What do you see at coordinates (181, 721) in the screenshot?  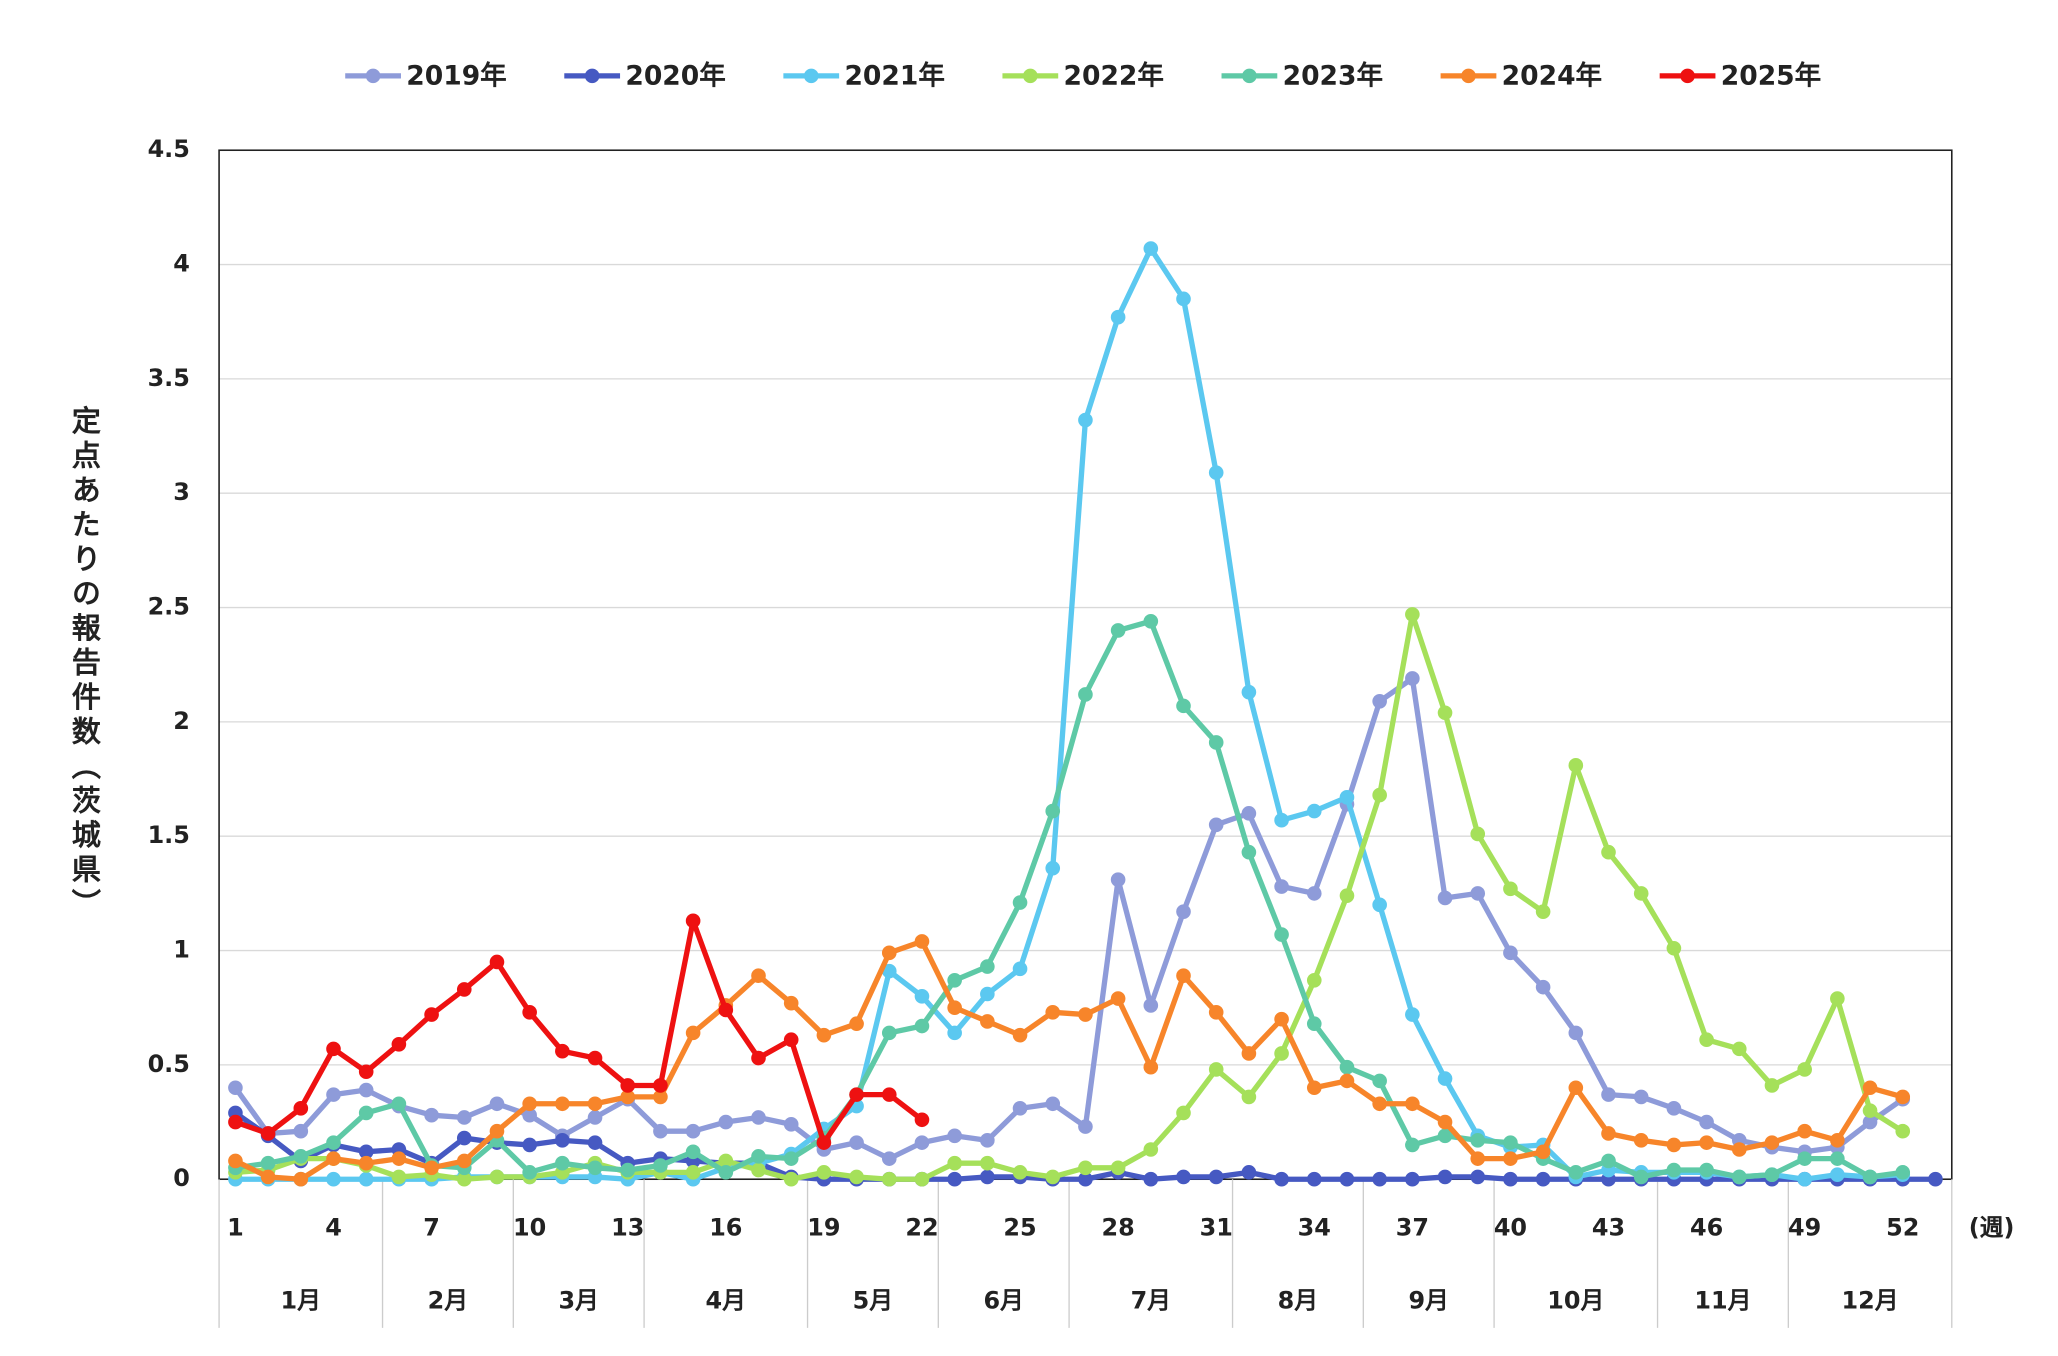 I see `y-tick-label: 2` at bounding box center [181, 721].